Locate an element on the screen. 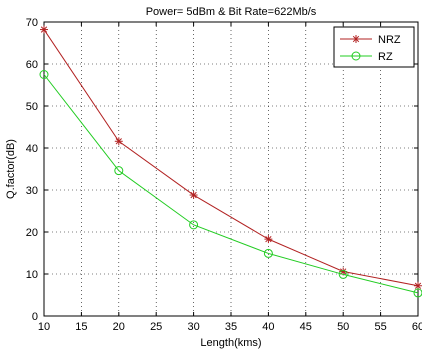  x-tick-label: 55 is located at coordinates (380, 327).